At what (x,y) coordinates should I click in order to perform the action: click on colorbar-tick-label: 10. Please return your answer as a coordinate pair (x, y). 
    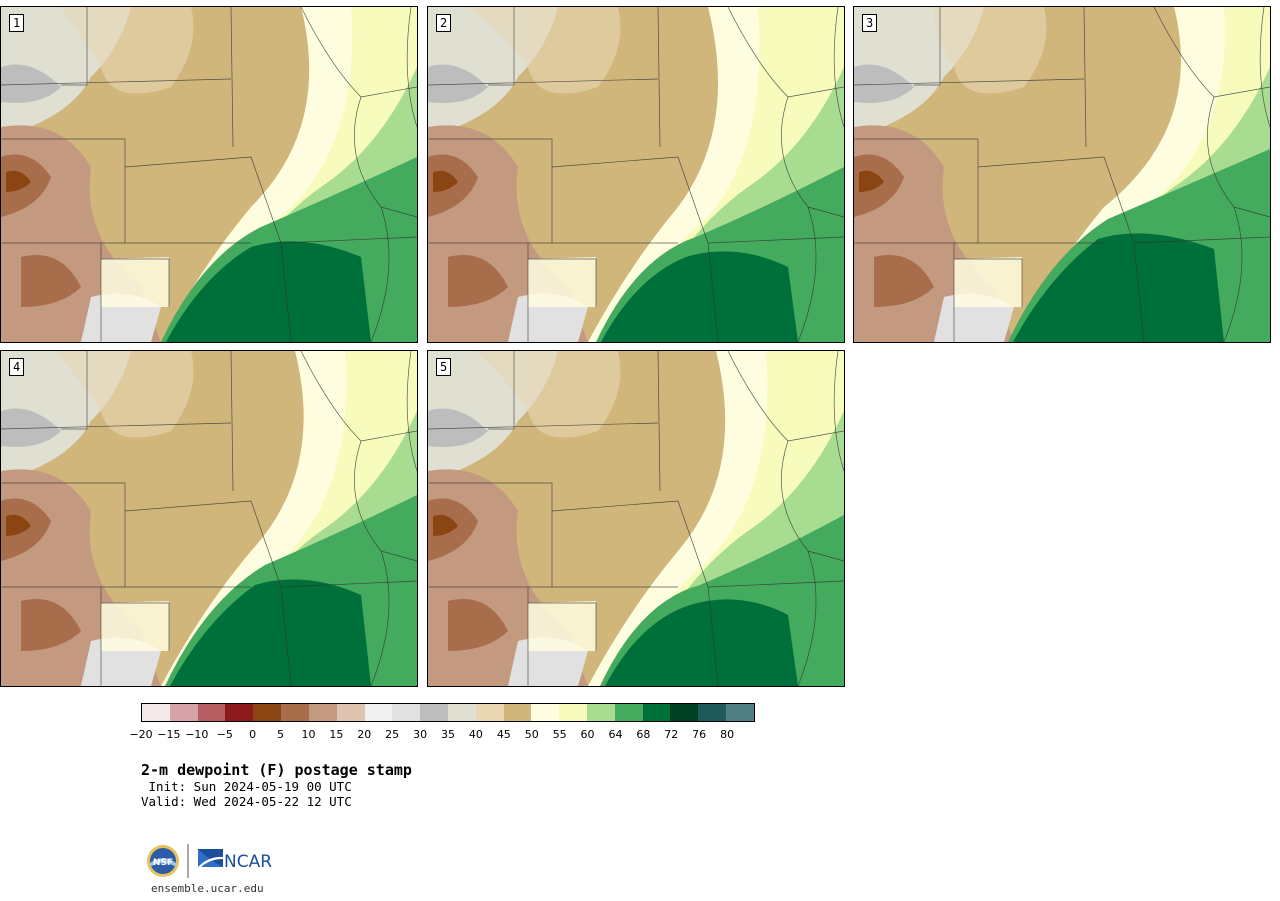
    Looking at the image, I should click on (308, 734).